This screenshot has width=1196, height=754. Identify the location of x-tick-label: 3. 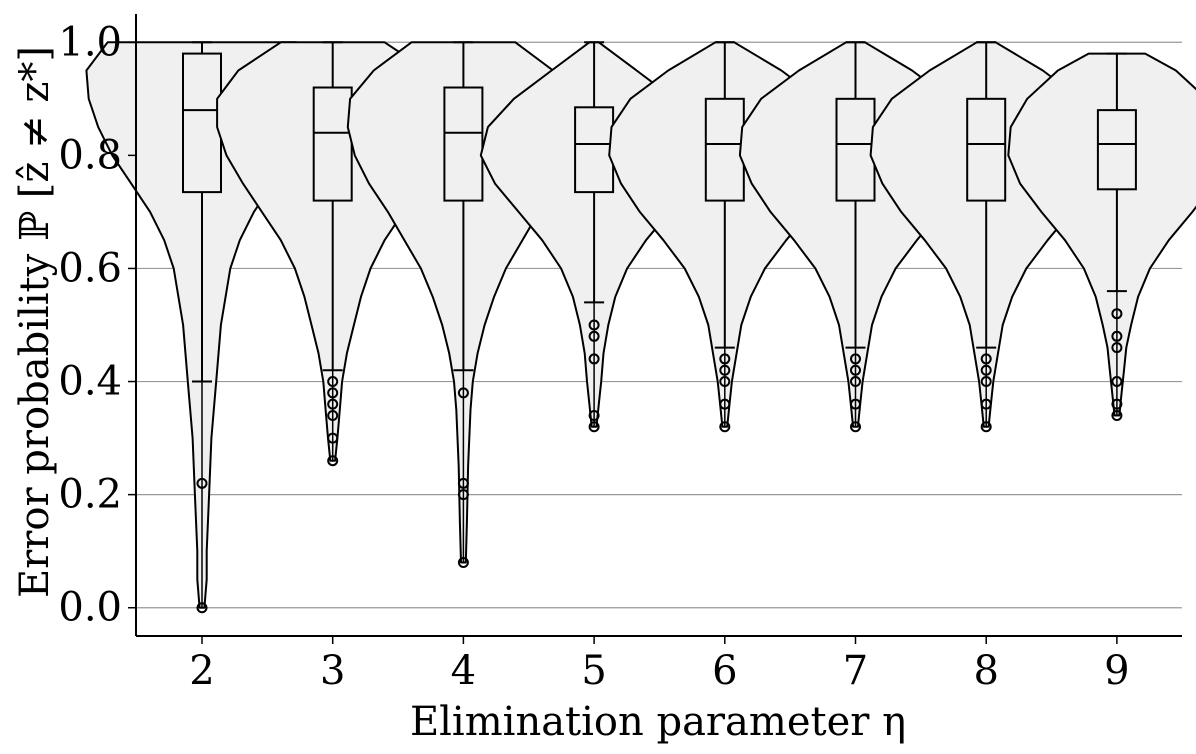
(332, 671).